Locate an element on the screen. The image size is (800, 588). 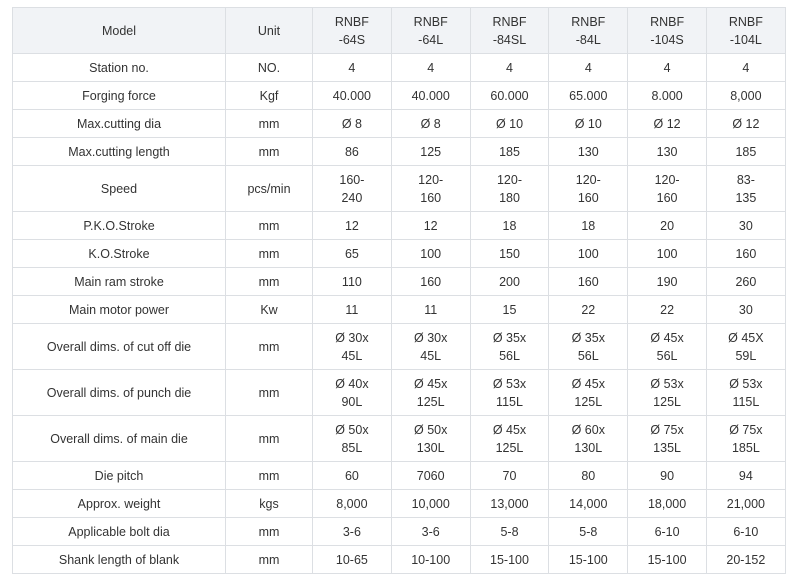
value-line: 22 is located at coordinates (588, 309).